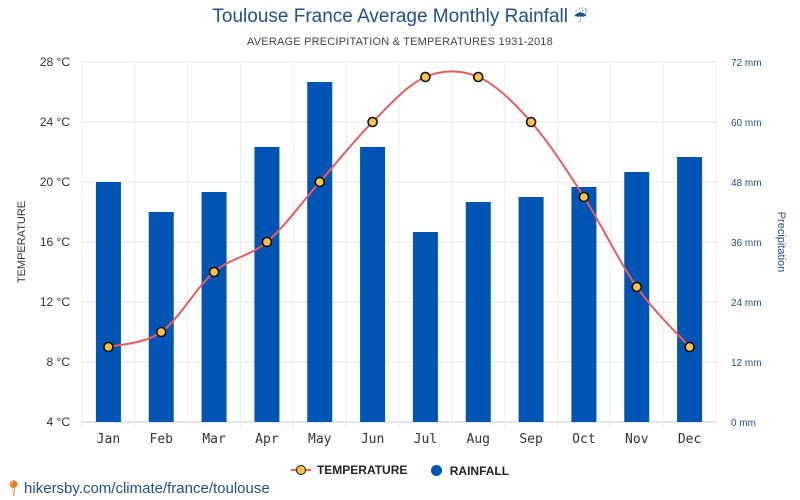 The height and width of the screenshot is (500, 800). Describe the element at coordinates (108, 439) in the screenshot. I see `x-tick-label: Jan` at that location.